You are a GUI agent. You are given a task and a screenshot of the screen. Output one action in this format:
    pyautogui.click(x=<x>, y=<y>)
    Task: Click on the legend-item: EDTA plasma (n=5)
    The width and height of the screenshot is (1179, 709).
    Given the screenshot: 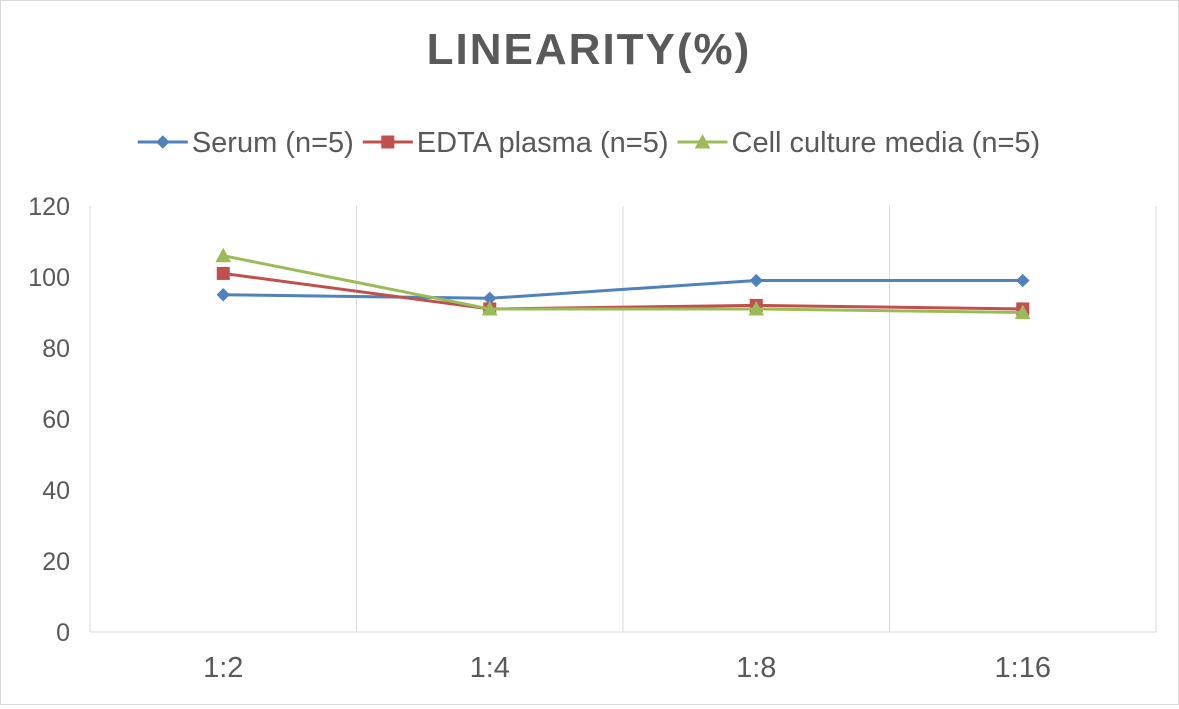 What is the action you would take?
    pyautogui.click(x=515, y=143)
    